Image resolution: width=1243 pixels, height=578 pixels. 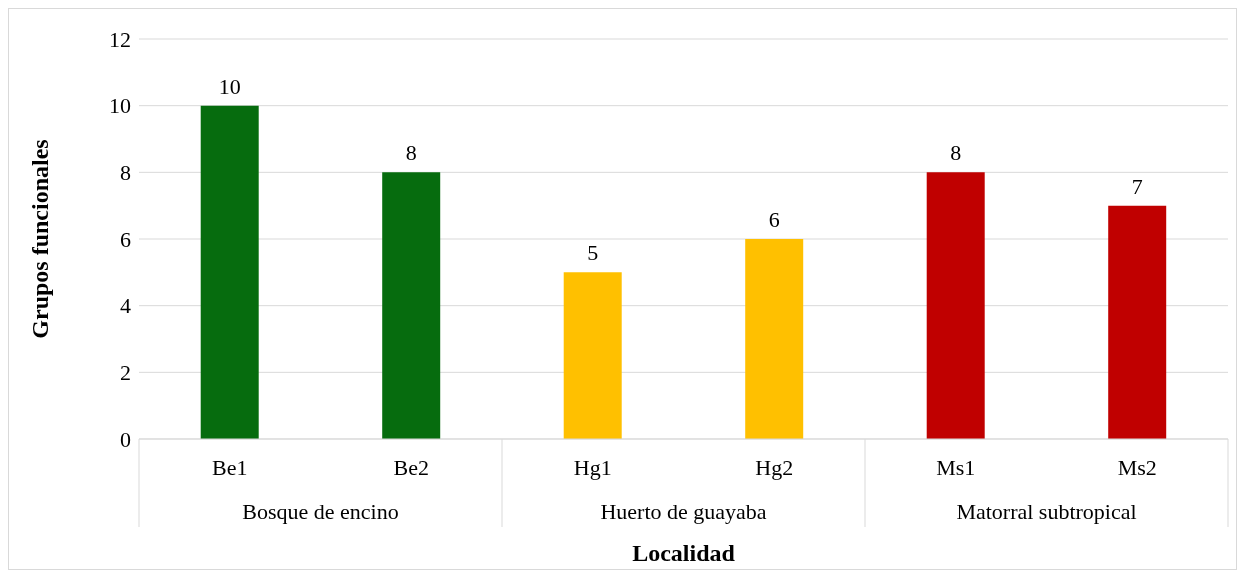 I want to click on y-axis-title: Grupos funcionales, so click(x=39, y=239).